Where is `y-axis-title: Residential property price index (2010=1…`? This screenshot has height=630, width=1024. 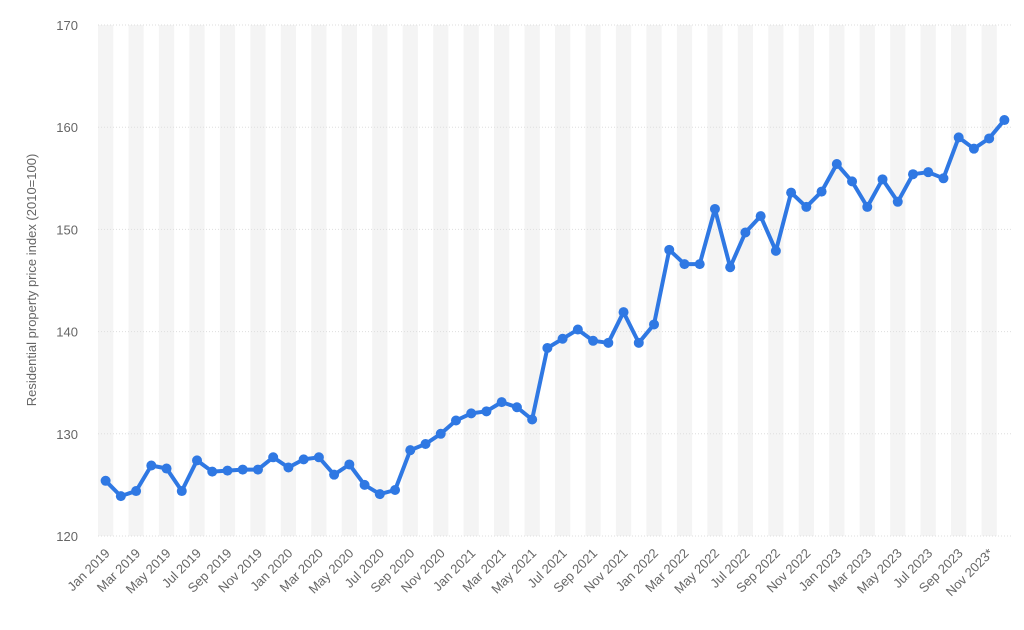 y-axis-title: Residential property price index (2010=1… is located at coordinates (31, 280).